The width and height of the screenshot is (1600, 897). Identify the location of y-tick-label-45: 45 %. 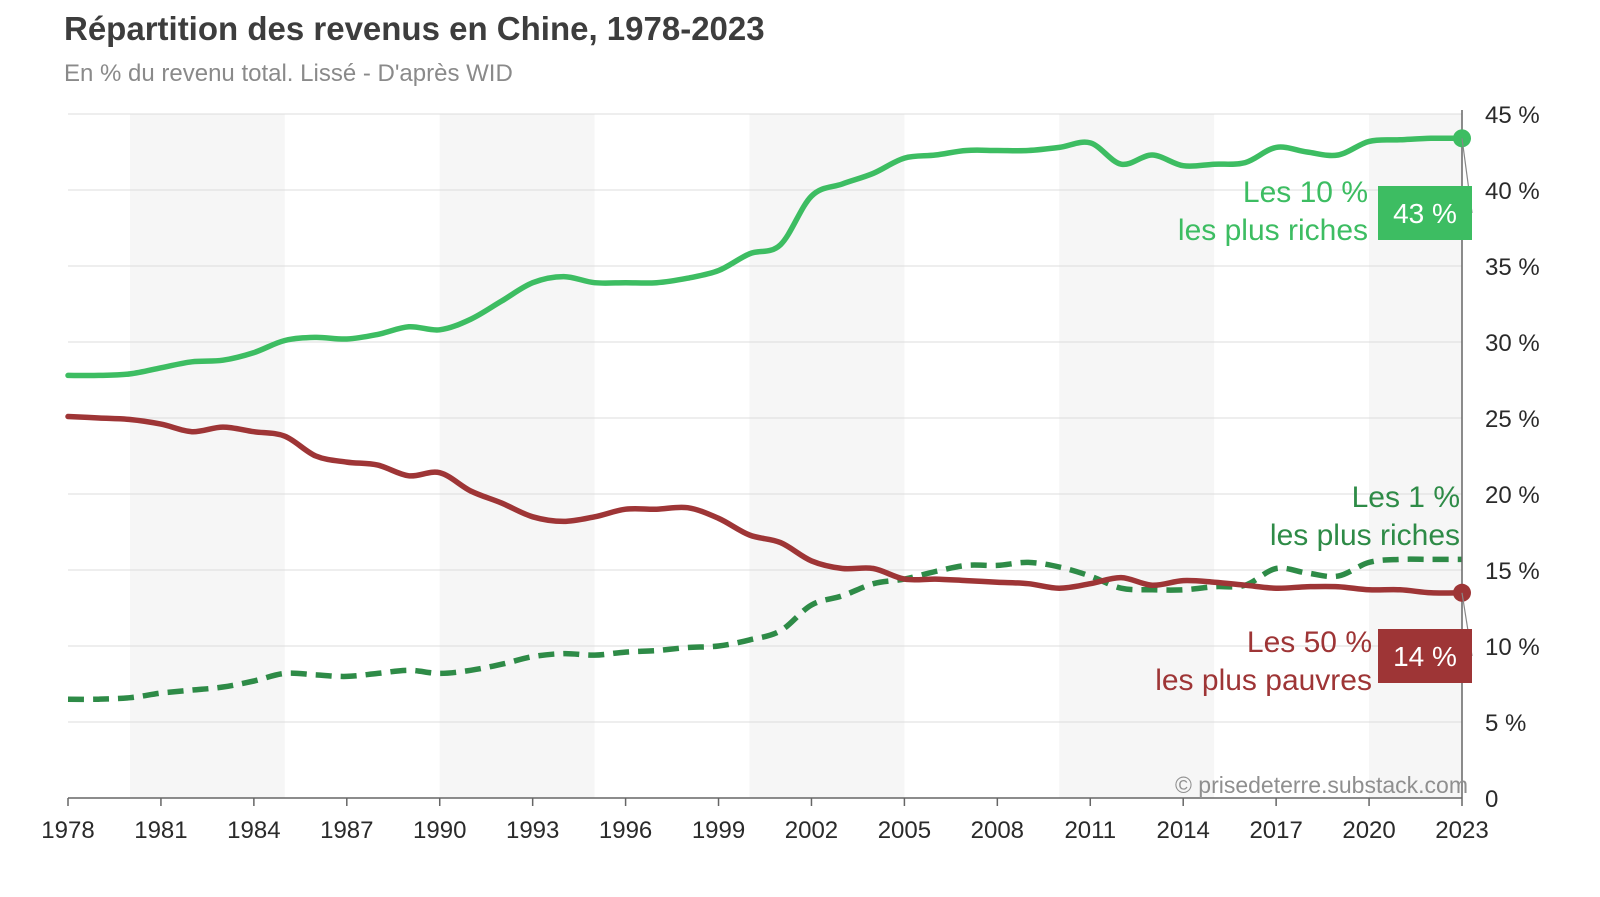
(1512, 115).